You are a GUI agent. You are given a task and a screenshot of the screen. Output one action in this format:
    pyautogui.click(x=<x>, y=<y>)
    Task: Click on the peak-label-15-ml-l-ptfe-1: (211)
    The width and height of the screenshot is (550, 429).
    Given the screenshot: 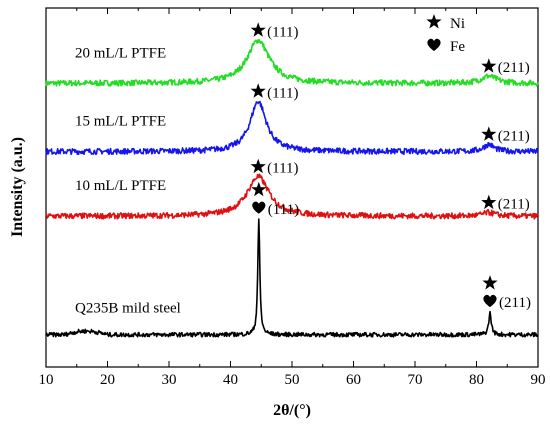 What is the action you would take?
    pyautogui.click(x=514, y=136)
    